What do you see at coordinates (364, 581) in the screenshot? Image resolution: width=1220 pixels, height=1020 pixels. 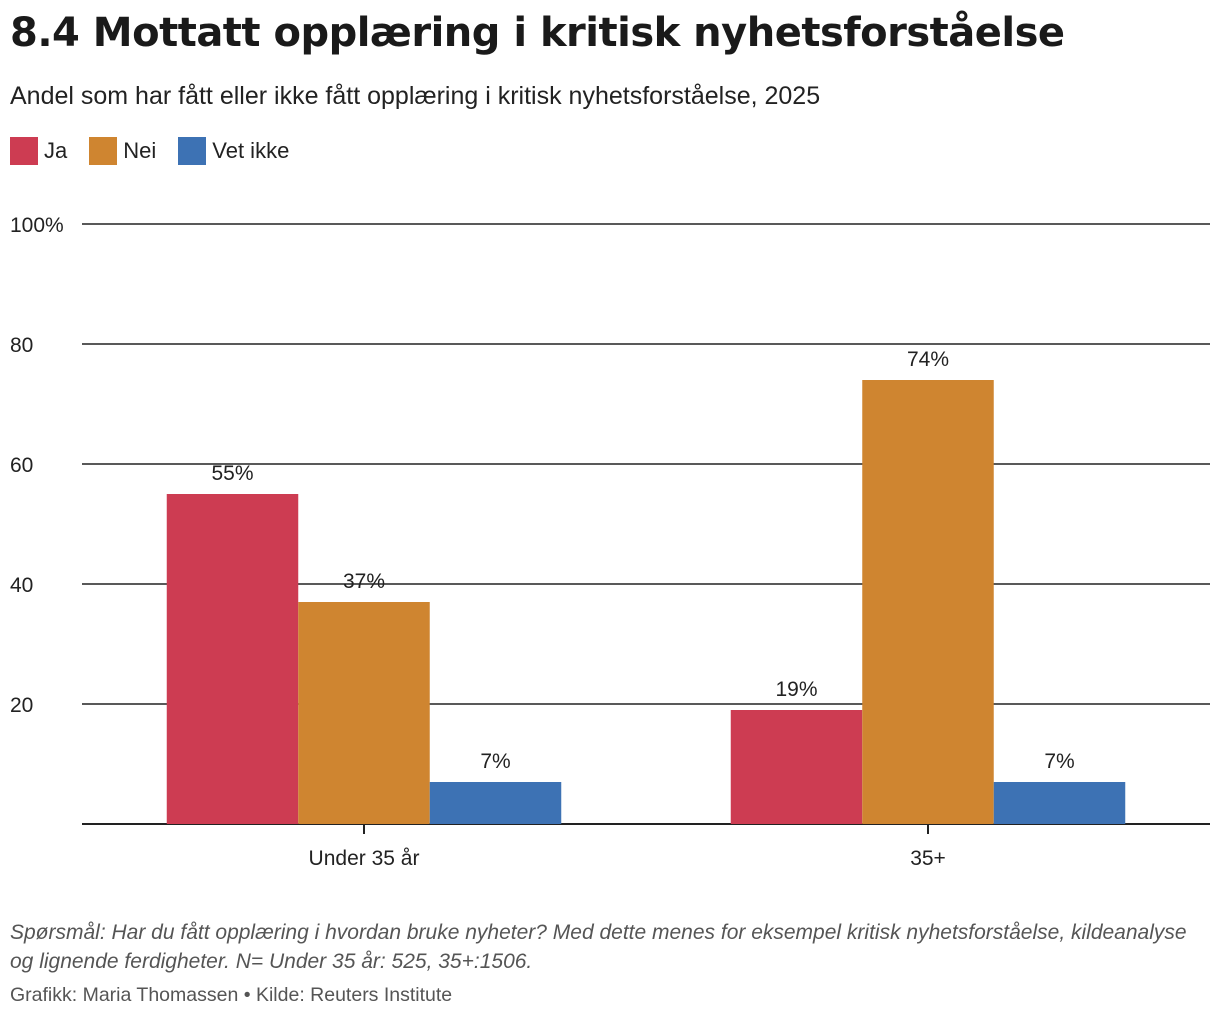 I see `data-label: 37%` at bounding box center [364, 581].